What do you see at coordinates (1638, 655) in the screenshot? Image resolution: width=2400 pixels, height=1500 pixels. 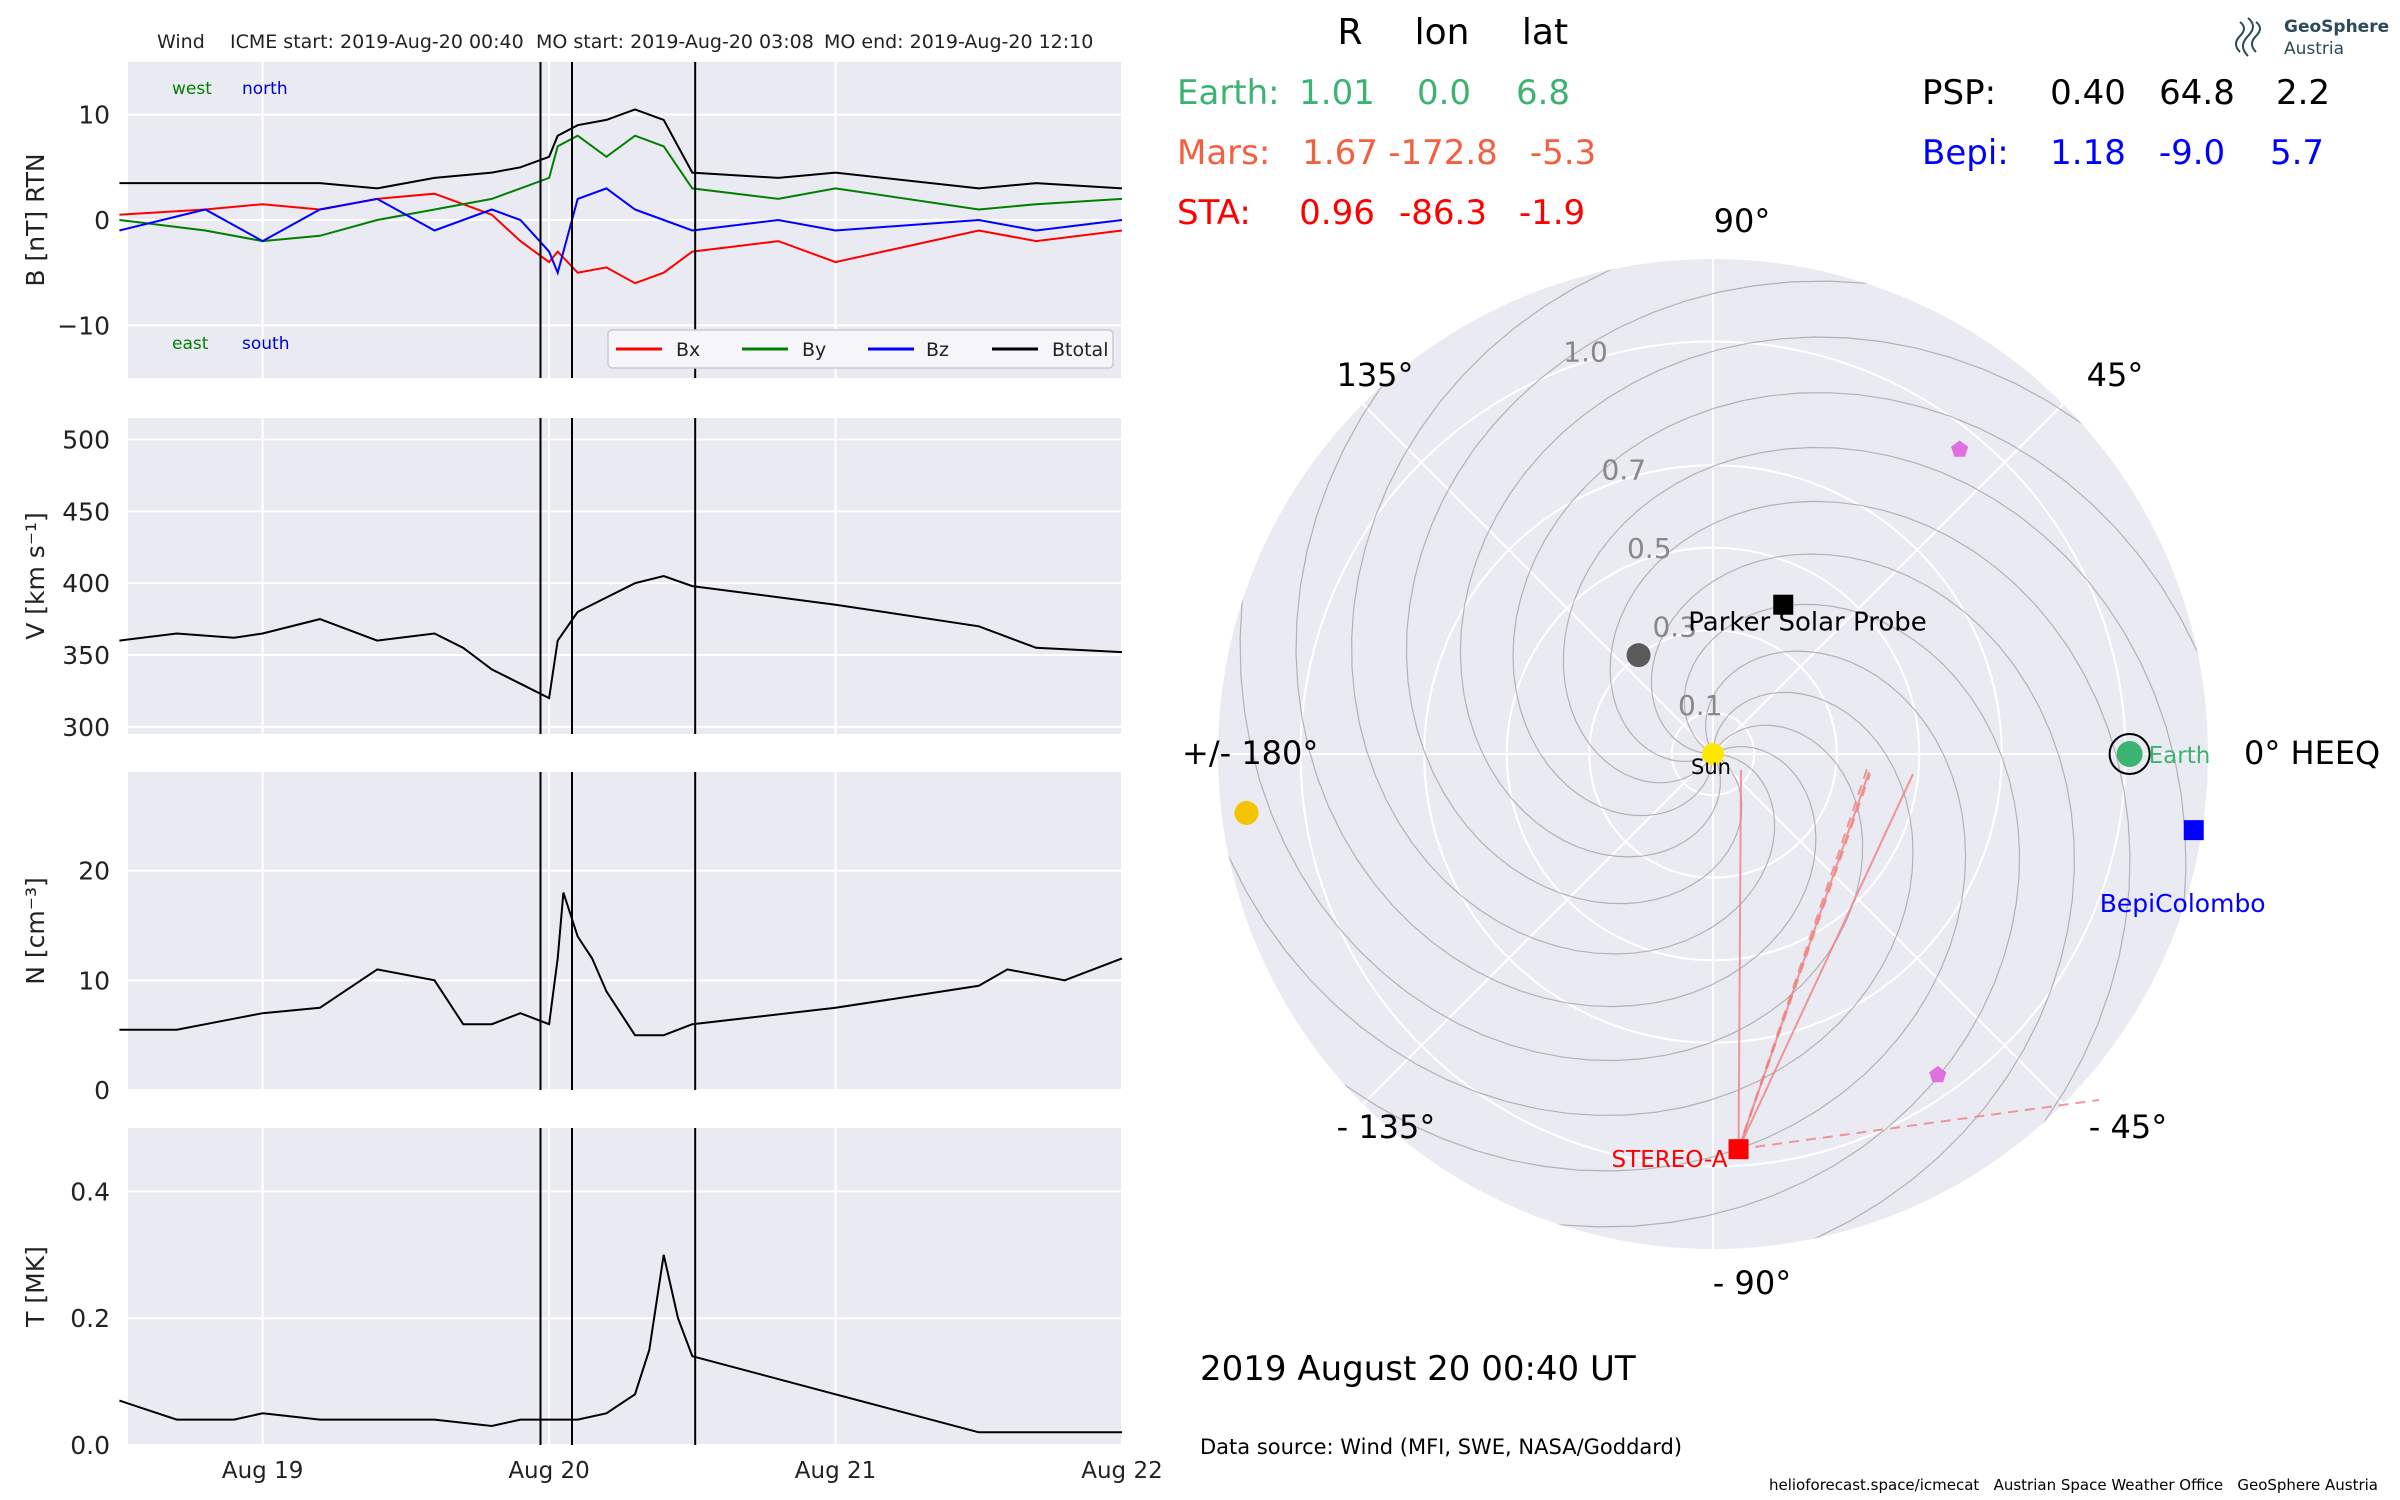 I see `body-venus` at bounding box center [1638, 655].